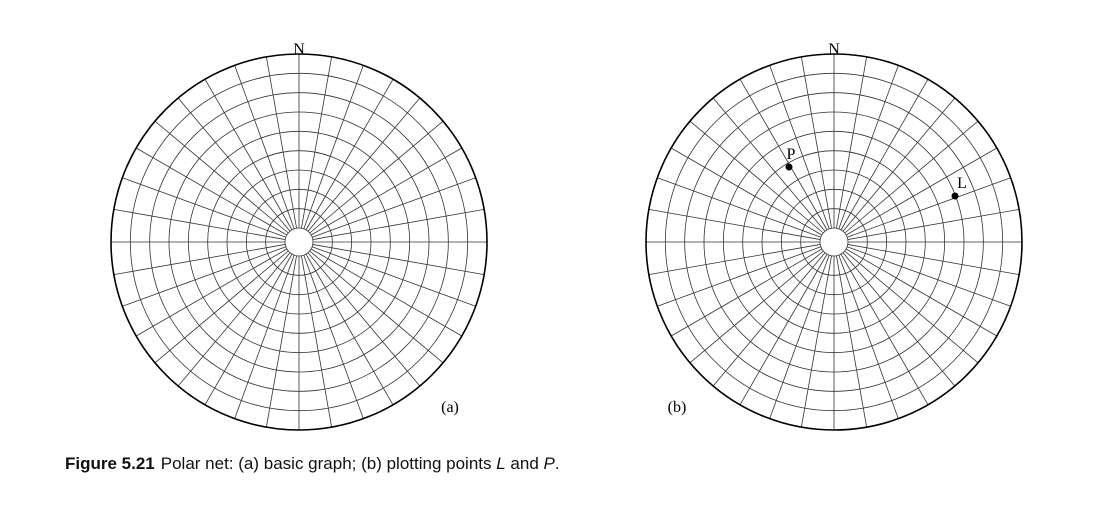 The height and width of the screenshot is (524, 1107). Describe the element at coordinates (549, 463) in the screenshot. I see `caption-point-p: P` at that location.